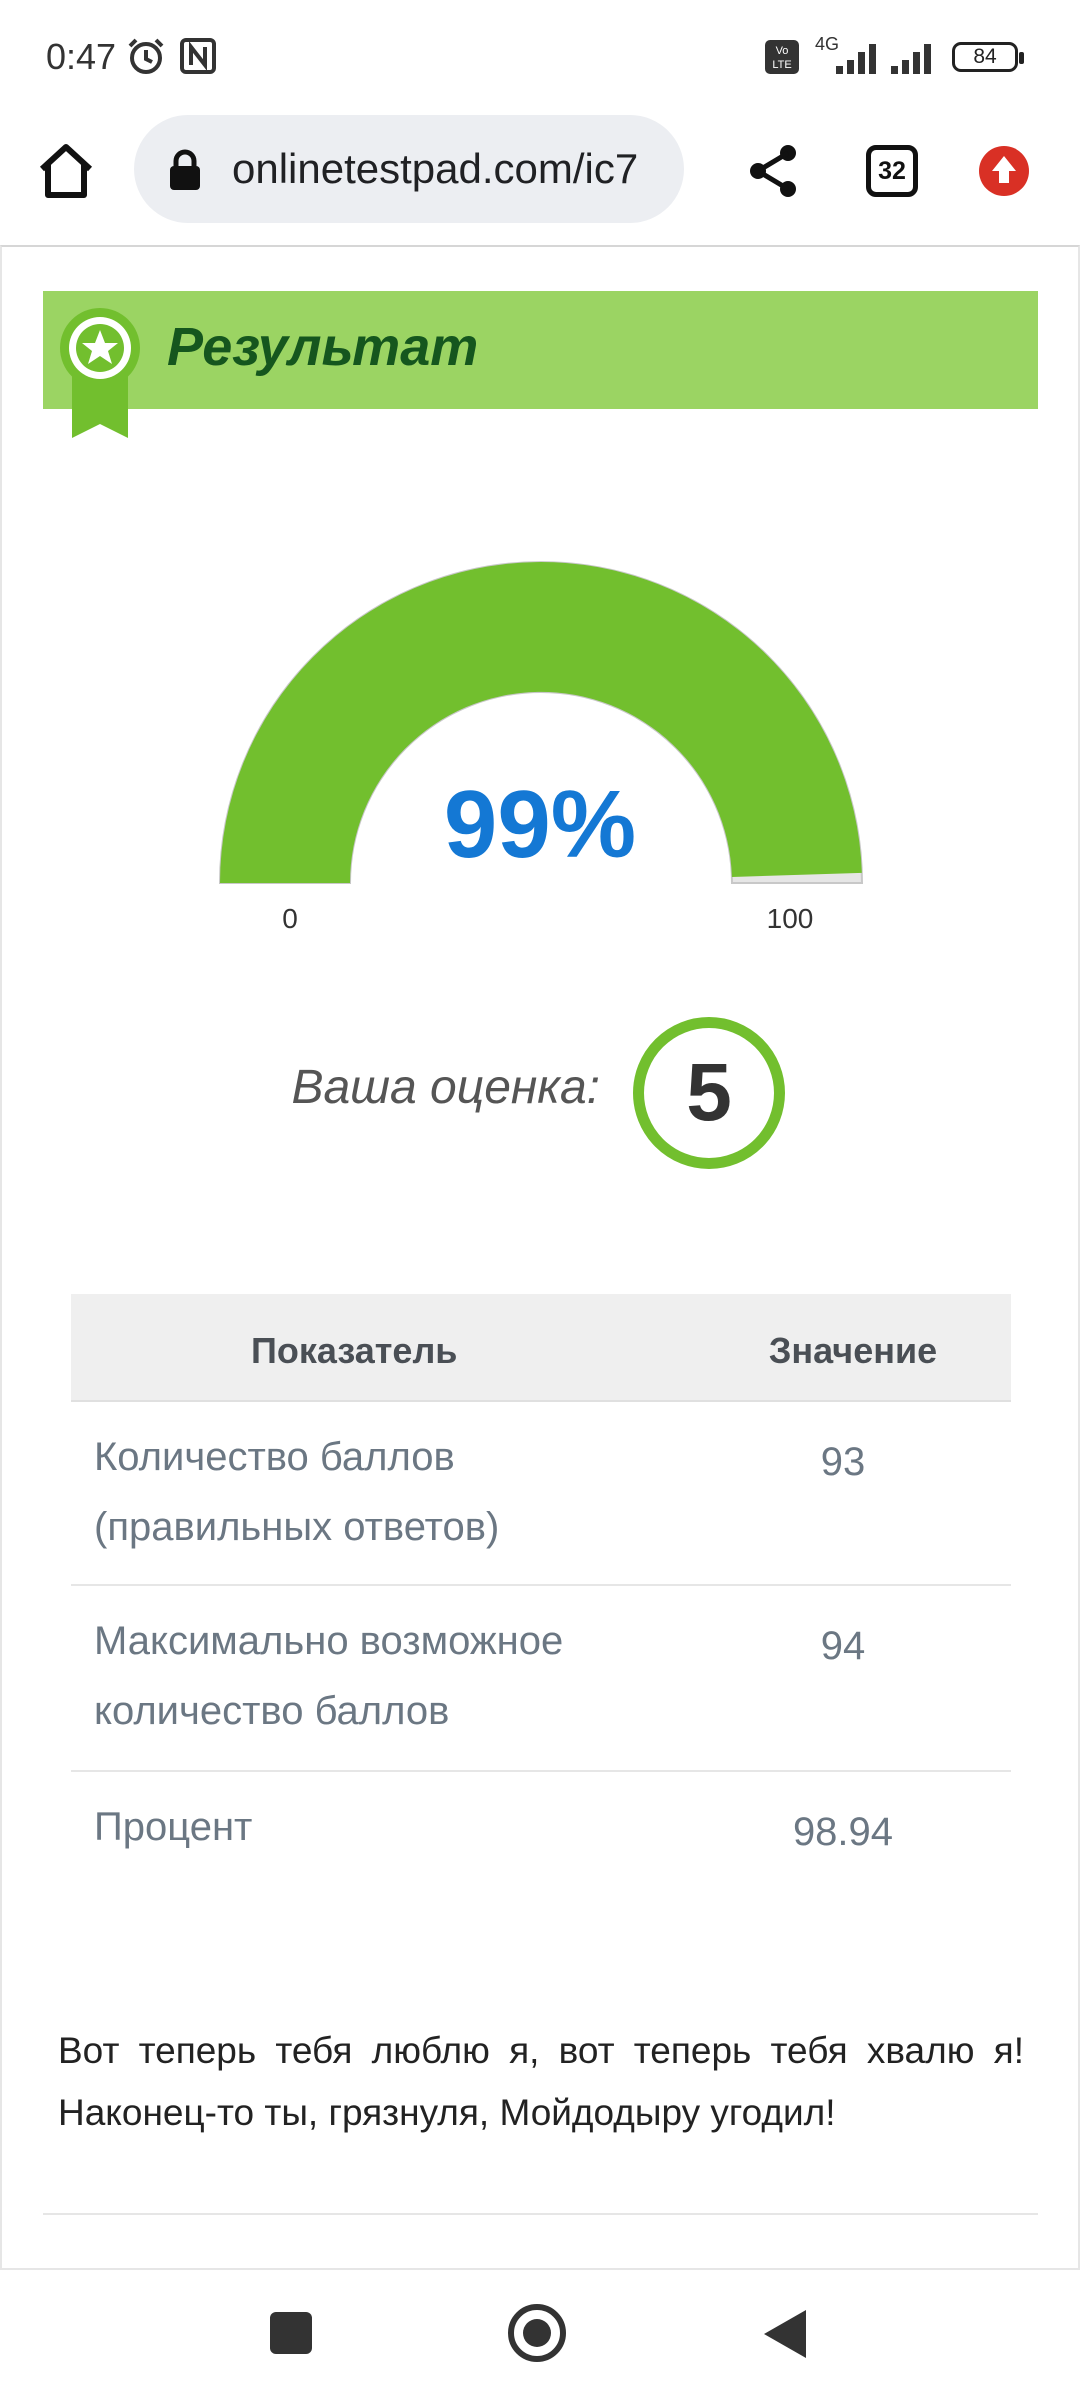 The width and height of the screenshot is (1080, 2400). I want to click on update-icon, so click(1004, 171).